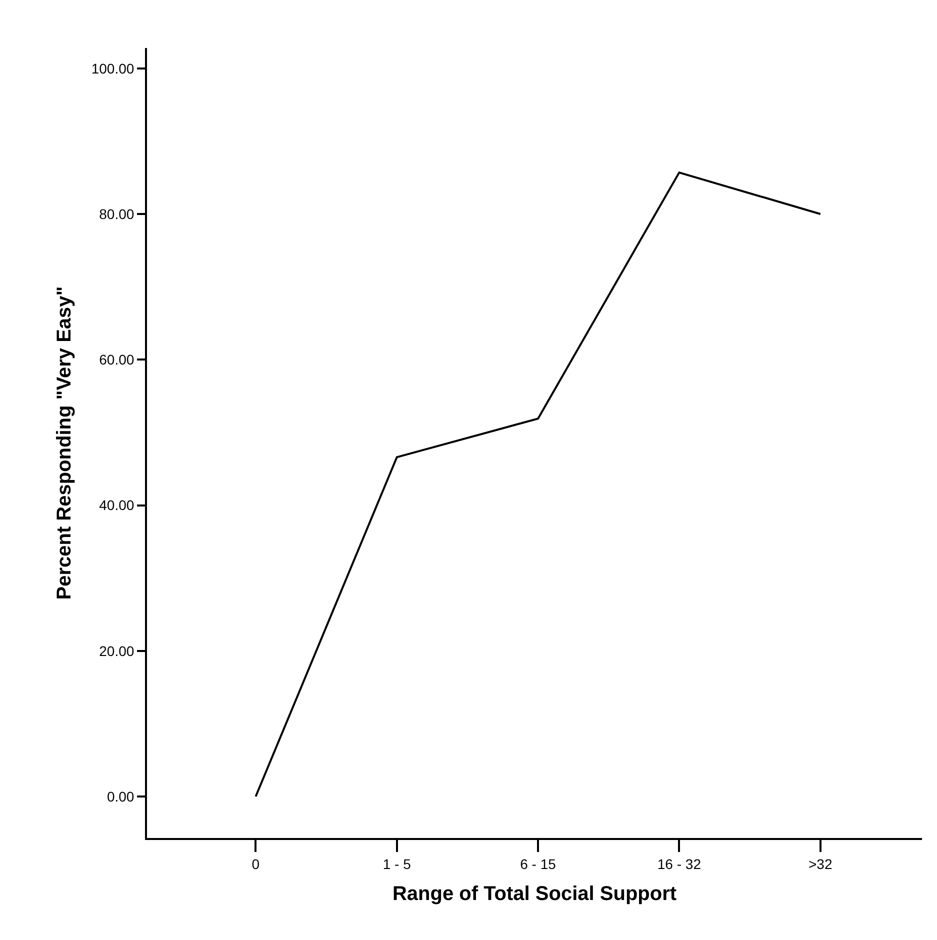 The image size is (937, 940). I want to click on x-tick-label: >32, so click(820, 864).